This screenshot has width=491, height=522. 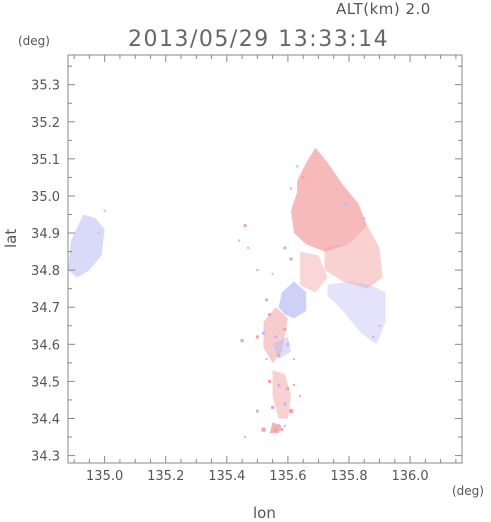 What do you see at coordinates (45, 345) in the screenshot?
I see `lat-tick-label: 34.6` at bounding box center [45, 345].